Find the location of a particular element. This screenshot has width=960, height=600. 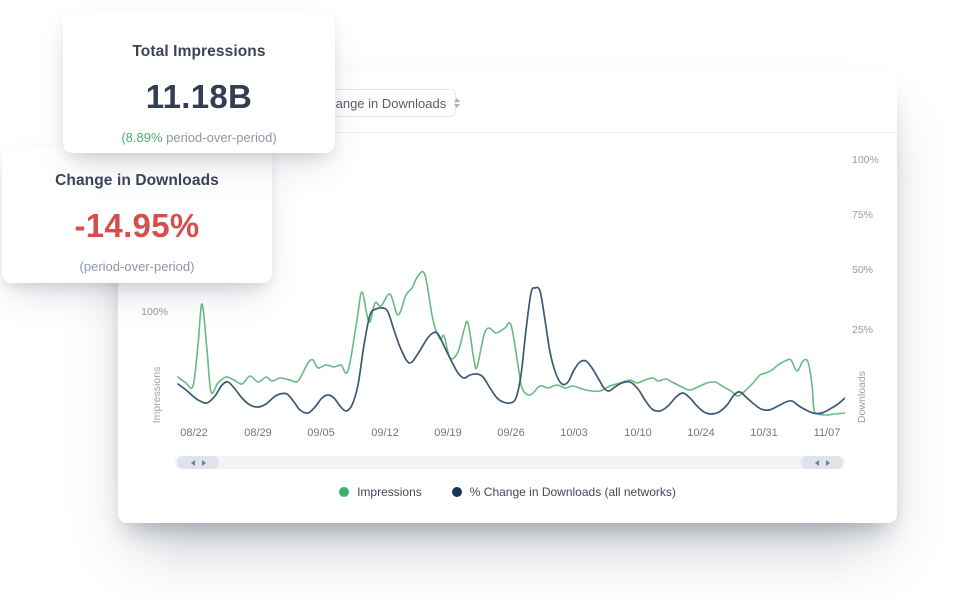

card-title: Total Impressions is located at coordinates (199, 51).